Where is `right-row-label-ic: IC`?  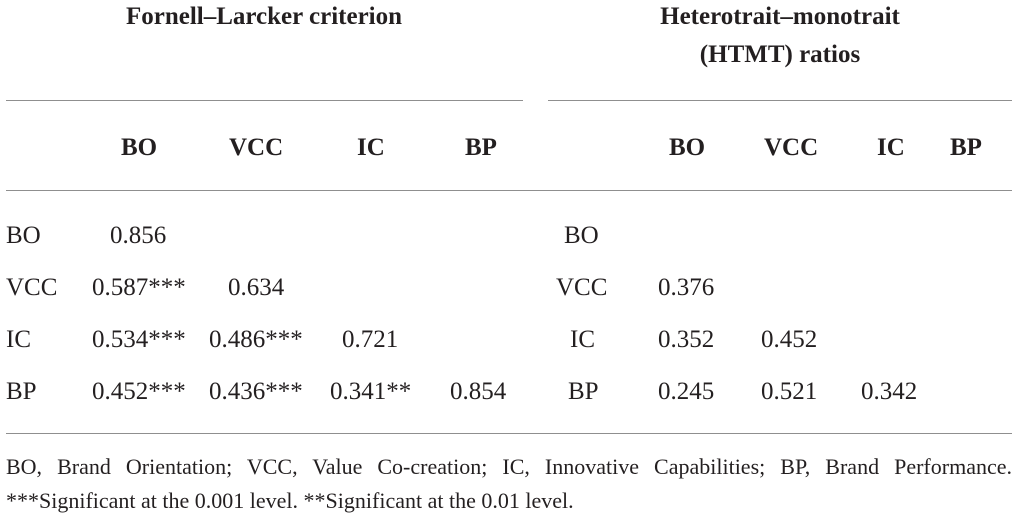
right-row-label-ic: IC is located at coordinates (582, 339).